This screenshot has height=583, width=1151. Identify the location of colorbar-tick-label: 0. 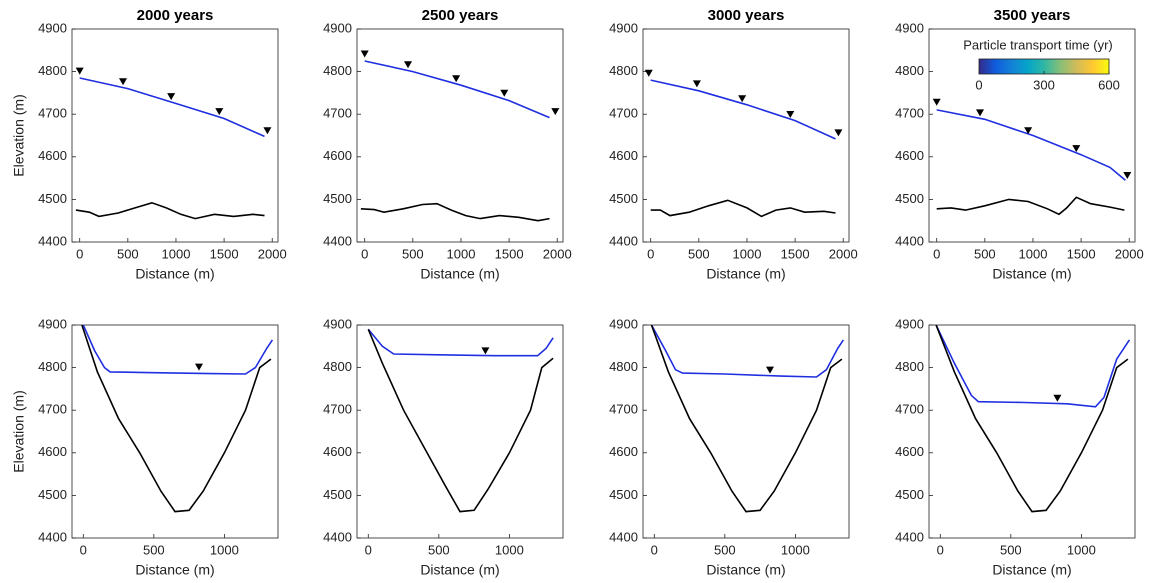
(978, 84).